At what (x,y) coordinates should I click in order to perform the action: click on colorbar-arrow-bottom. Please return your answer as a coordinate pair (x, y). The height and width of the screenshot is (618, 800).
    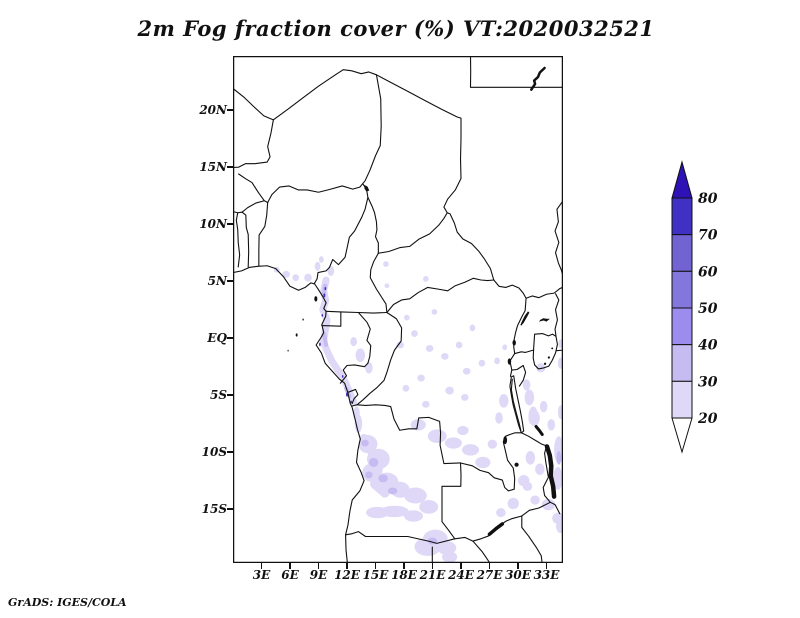
    Looking at the image, I should click on (682, 435).